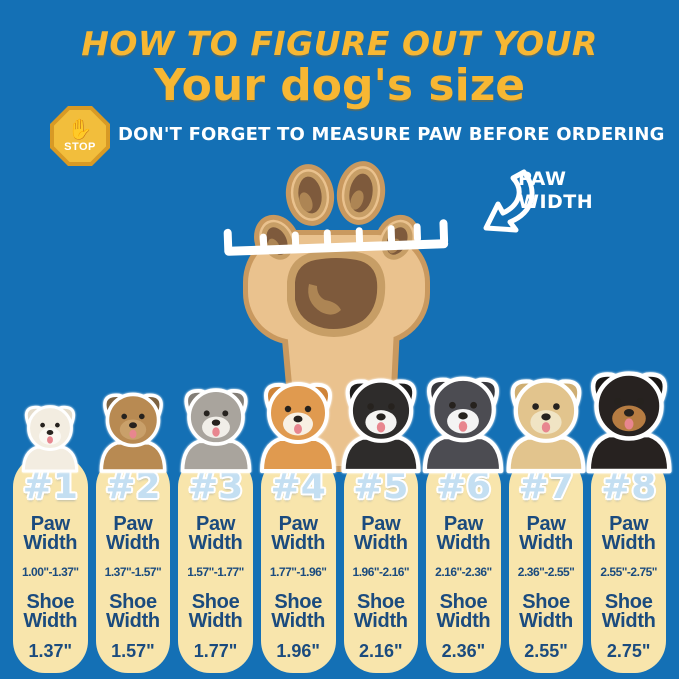 The image size is (679, 679). What do you see at coordinates (546, 651) in the screenshot?
I see `shoe-width-value: 2.55"` at bounding box center [546, 651].